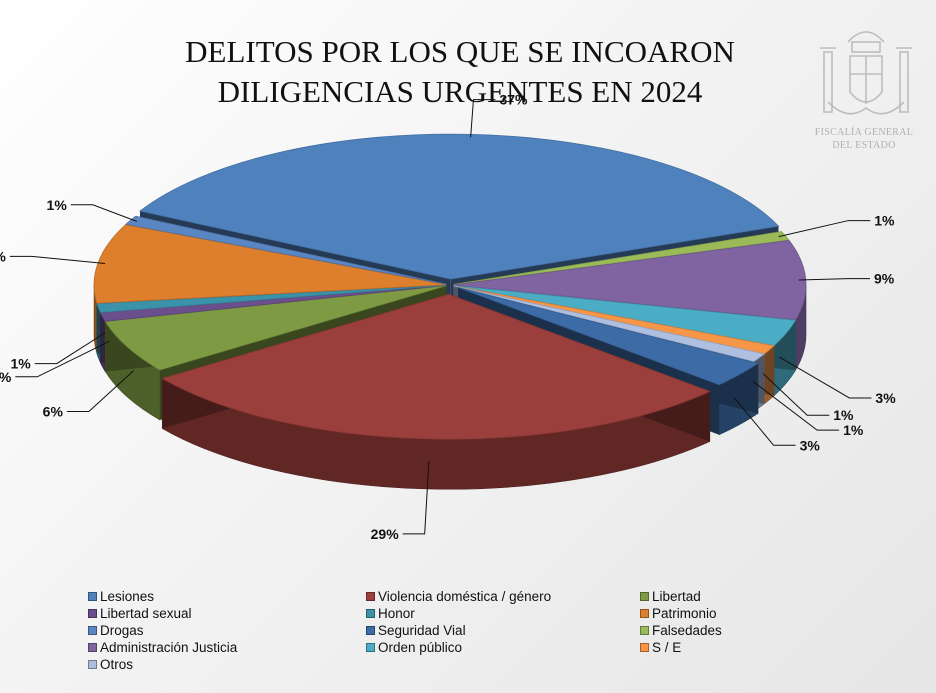  I want to click on legend-item-drogas: Drogas, so click(227, 630).